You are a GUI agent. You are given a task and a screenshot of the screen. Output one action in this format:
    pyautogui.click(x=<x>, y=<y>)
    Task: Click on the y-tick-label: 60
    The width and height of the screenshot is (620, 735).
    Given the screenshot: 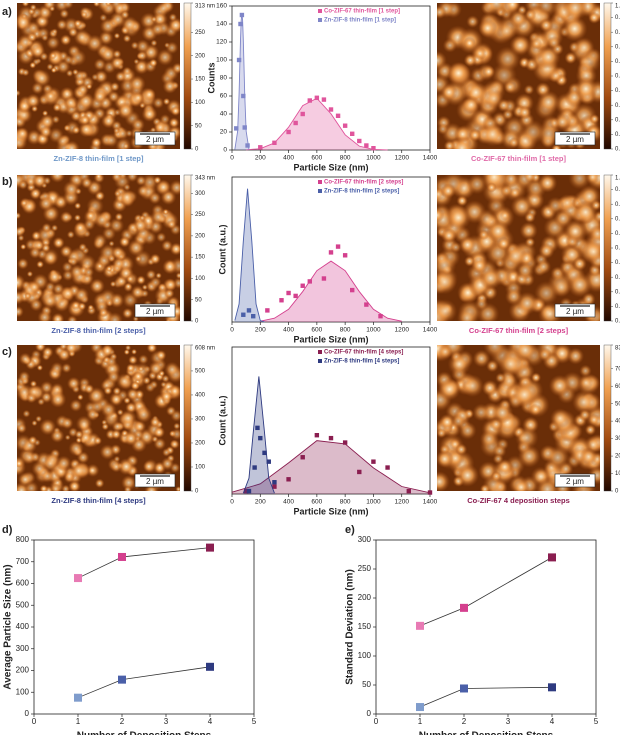 What is the action you would take?
    pyautogui.click(x=224, y=96)
    